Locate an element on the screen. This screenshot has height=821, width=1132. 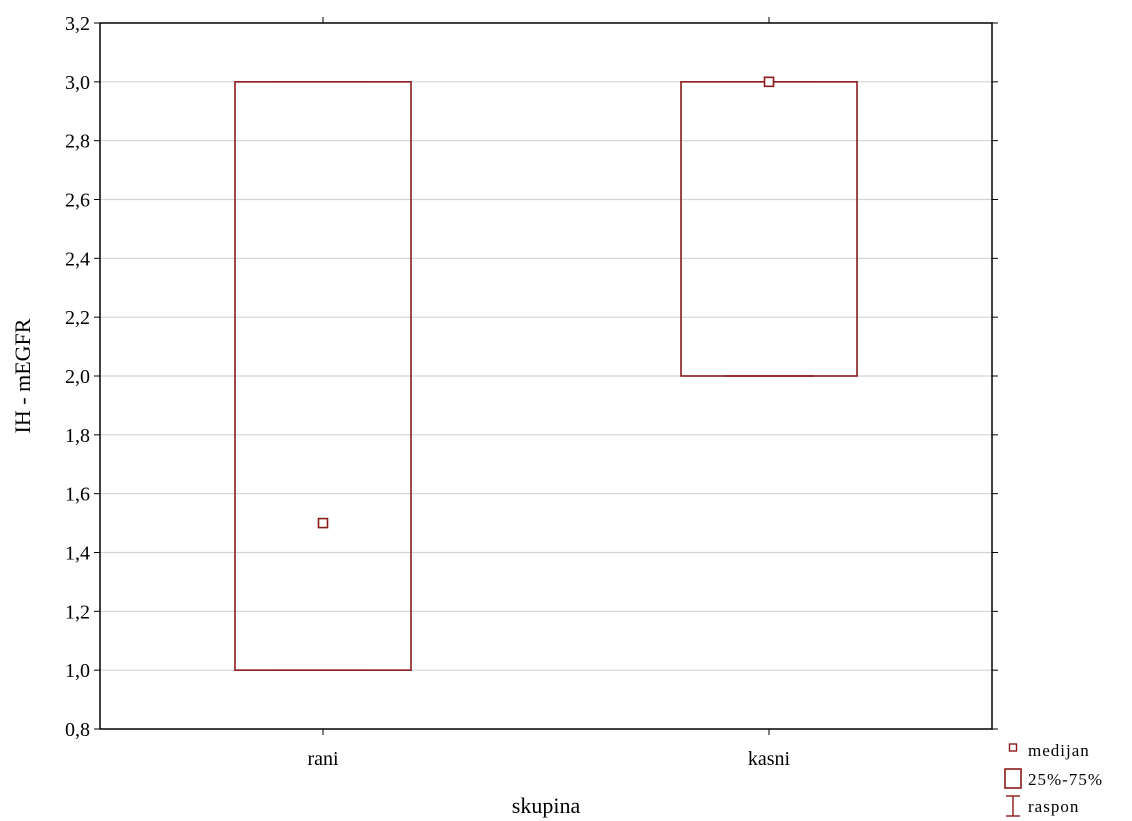
legend: medijan 25%-75% raspon is located at coordinates (1053, 779).